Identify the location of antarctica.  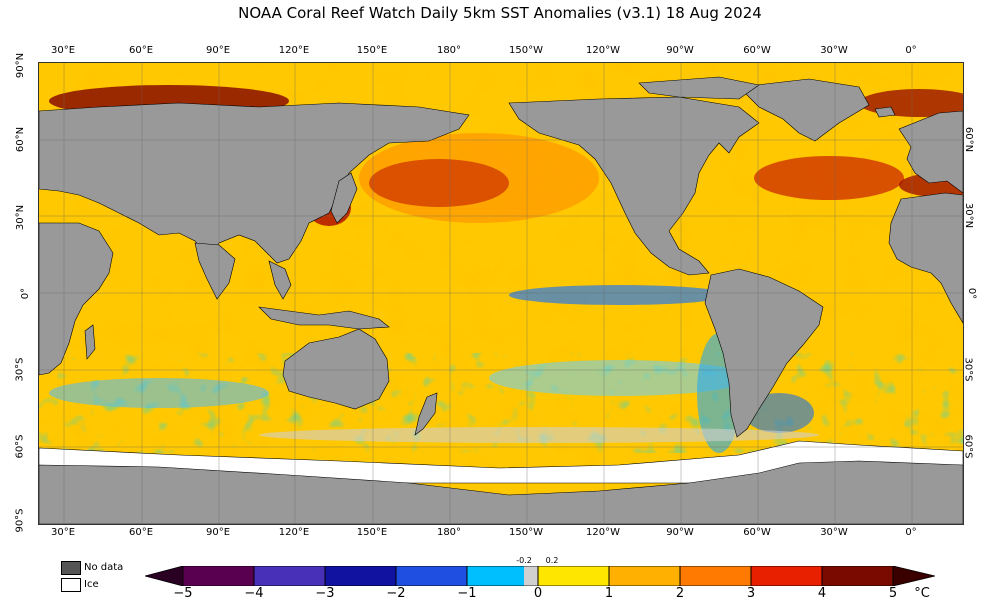
(501, 492).